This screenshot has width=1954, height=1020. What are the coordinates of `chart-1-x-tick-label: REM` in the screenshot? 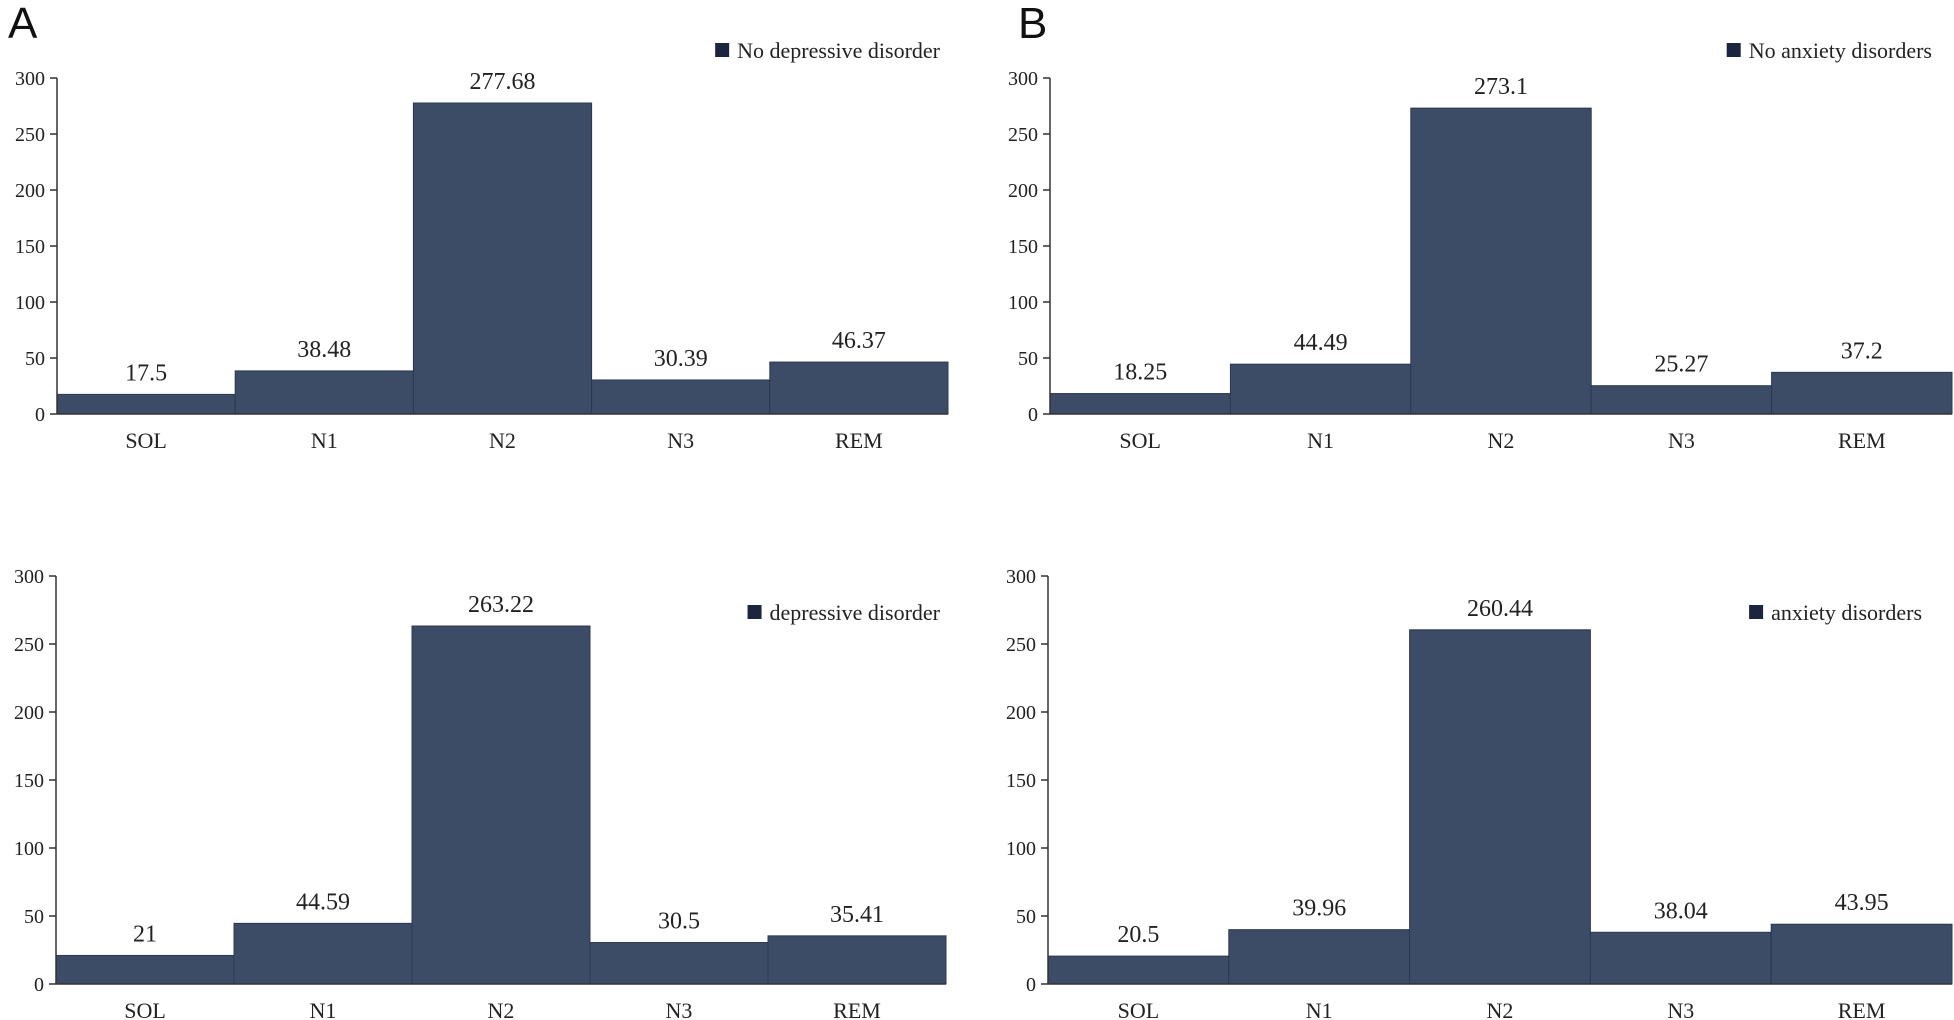 It's located at (1862, 440).